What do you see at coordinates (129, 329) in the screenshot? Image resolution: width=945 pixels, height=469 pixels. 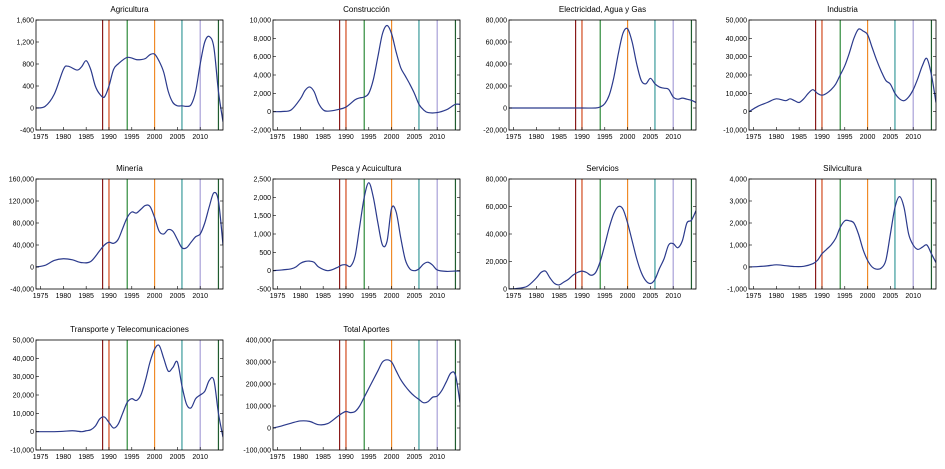 I see `chart-title: Transporte y Telecomunicaciones` at bounding box center [129, 329].